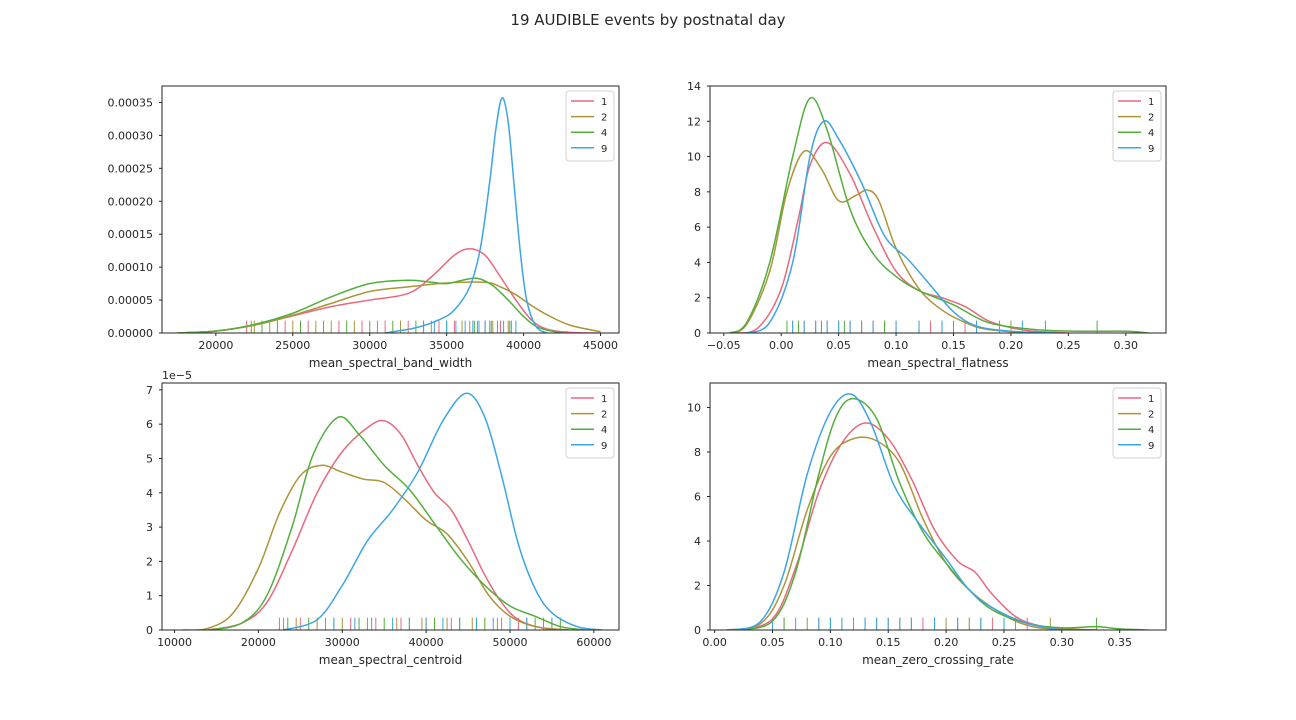 The width and height of the screenshot is (1296, 720). I want to click on x-axis-title: mean_spectral_band_width, so click(390, 363).